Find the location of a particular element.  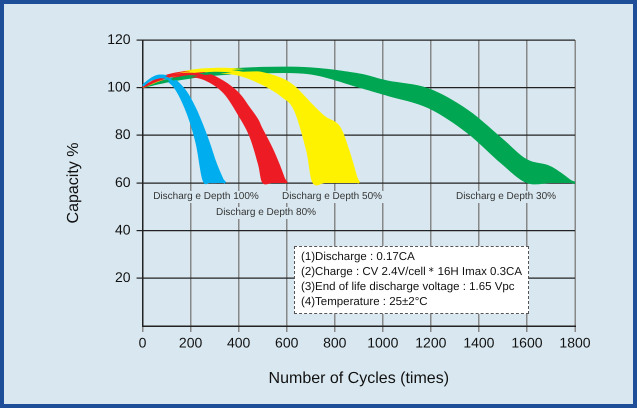

annotation: Discharg e Depth 50% is located at coordinates (332, 197).